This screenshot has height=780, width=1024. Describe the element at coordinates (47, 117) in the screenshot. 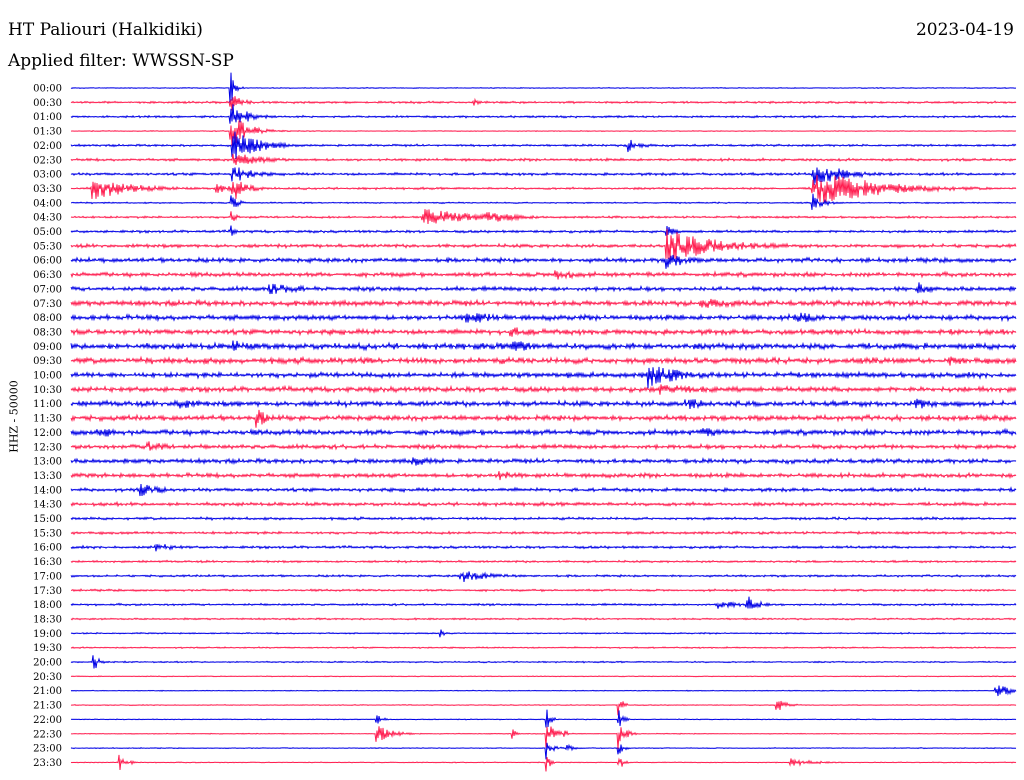

I see `row-time-label: 01:00` at that location.